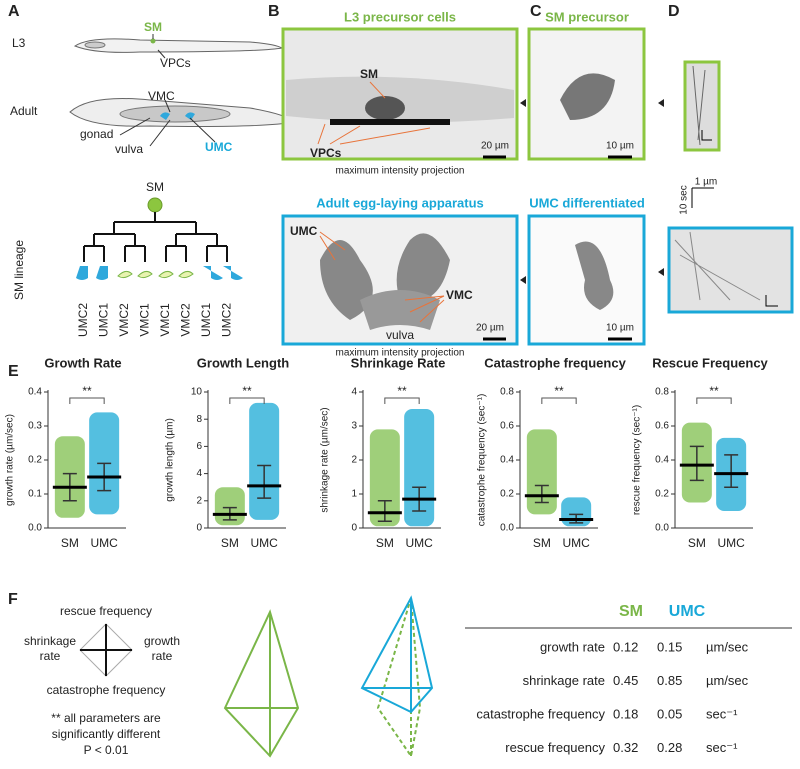 The width and height of the screenshot is (800, 769). I want to click on y-tick-label: 0.2, so click(662, 494).